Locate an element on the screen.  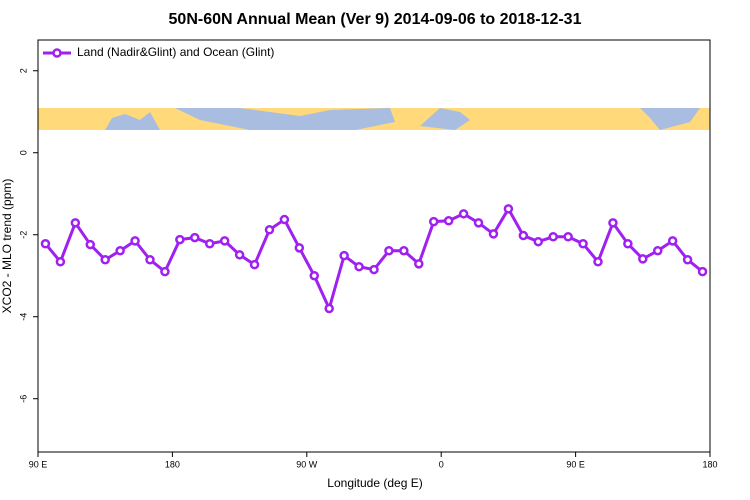
y-axis-label: XCO2 - MLO trend (ppm) is located at coordinates (7, 246).